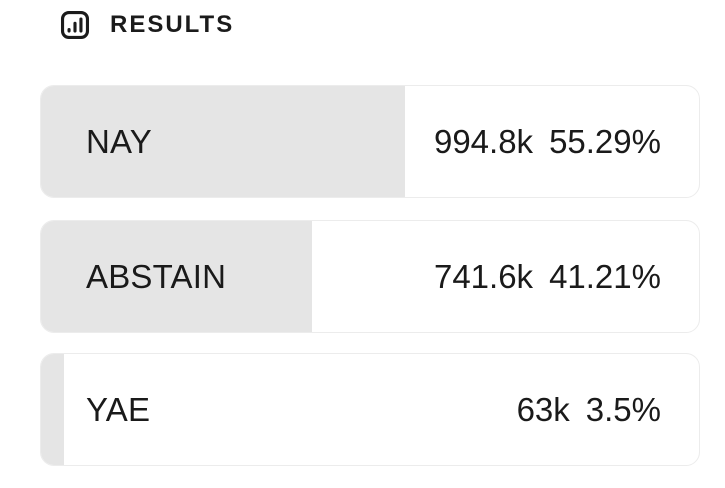  I want to click on result-values: 741.6k 41.21%, so click(547, 277).